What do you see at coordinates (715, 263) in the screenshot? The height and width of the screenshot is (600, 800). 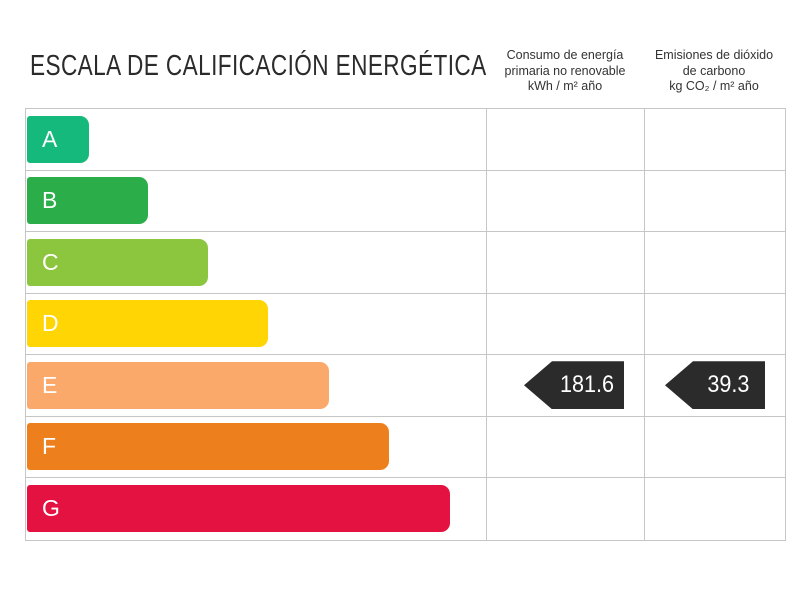 I see `grade-c-emissions-cell` at bounding box center [715, 263].